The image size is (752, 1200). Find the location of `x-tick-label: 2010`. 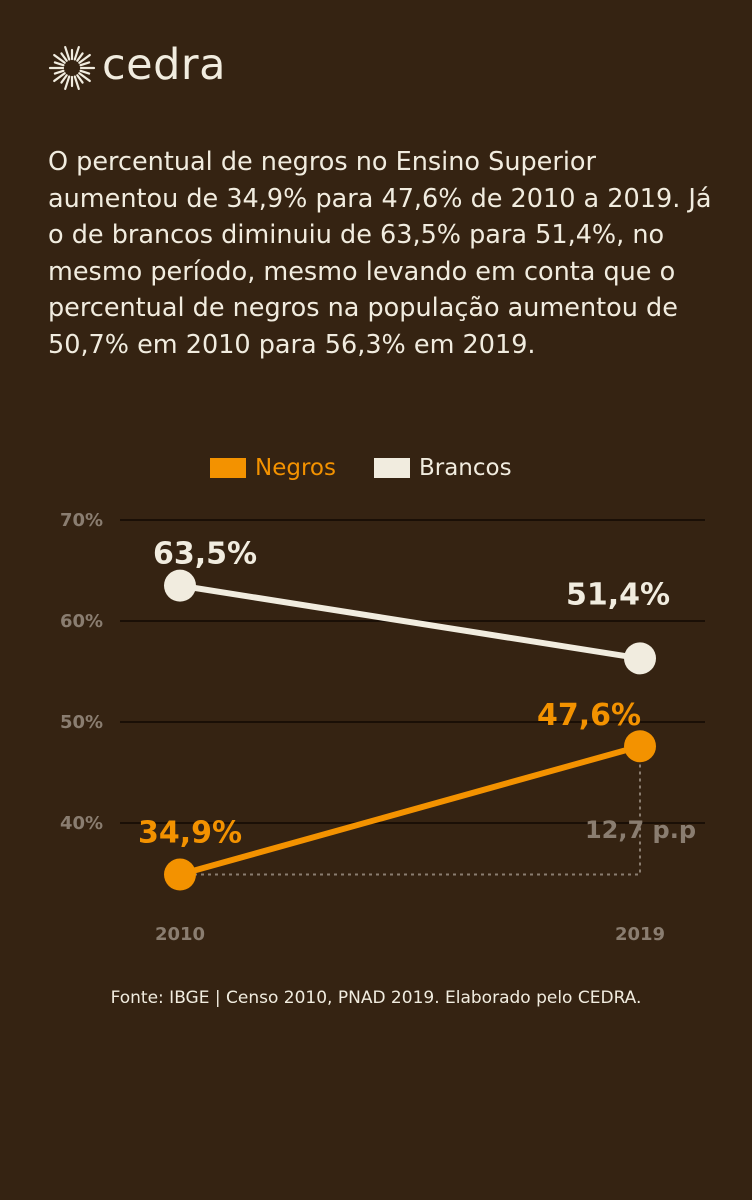

x-tick-label: 2010 is located at coordinates (180, 934).